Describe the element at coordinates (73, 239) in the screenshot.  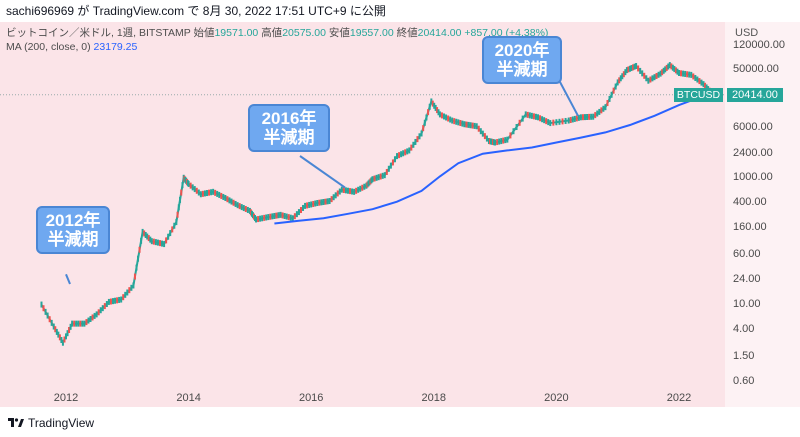
I see `callout-2012-line2: 半減期` at that location.